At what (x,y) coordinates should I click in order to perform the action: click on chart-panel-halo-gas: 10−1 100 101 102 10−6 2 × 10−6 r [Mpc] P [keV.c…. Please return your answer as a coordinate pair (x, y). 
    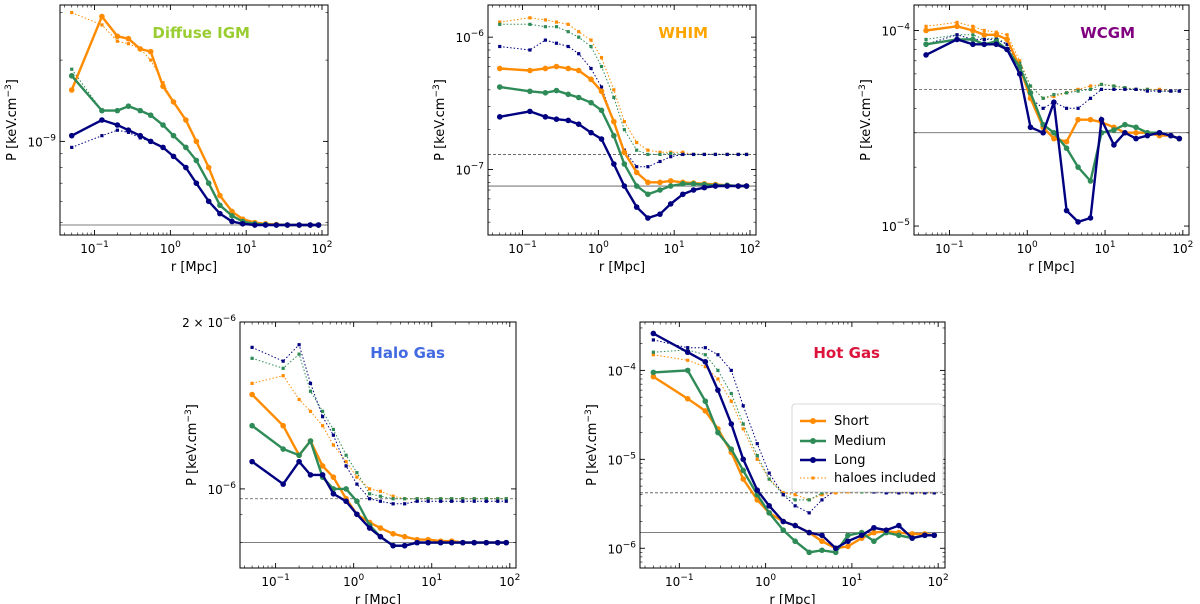
    Looking at the image, I should click on (351, 459).